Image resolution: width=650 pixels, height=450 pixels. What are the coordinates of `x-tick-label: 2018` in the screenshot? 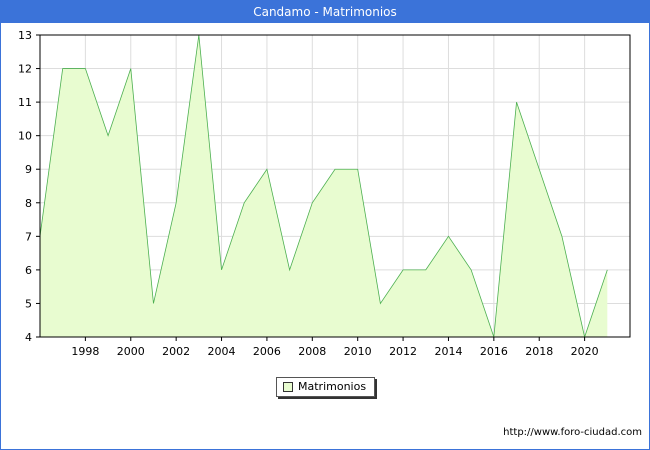 It's located at (539, 351).